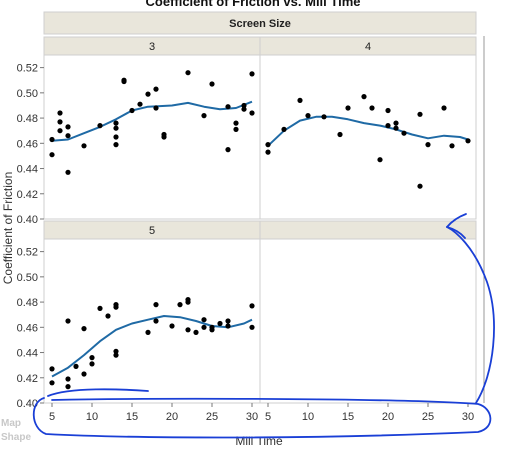 This screenshot has width=515, height=450. Describe the element at coordinates (27, 170) in the screenshot. I see `y-tick-label: 0.44` at that location.